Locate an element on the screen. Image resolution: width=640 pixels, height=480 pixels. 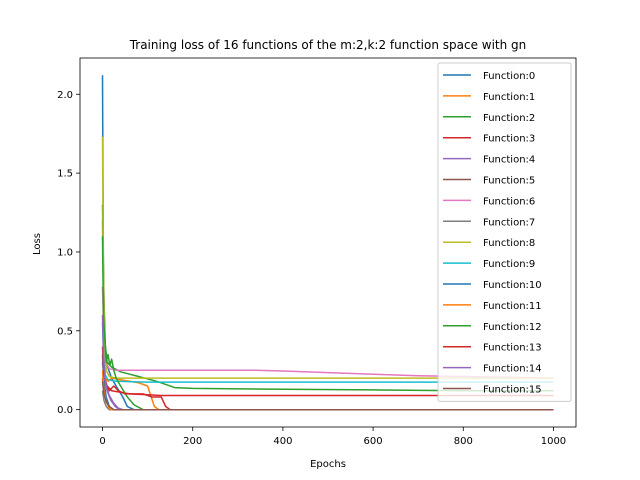
legend-label: Function:1 is located at coordinates (509, 97).